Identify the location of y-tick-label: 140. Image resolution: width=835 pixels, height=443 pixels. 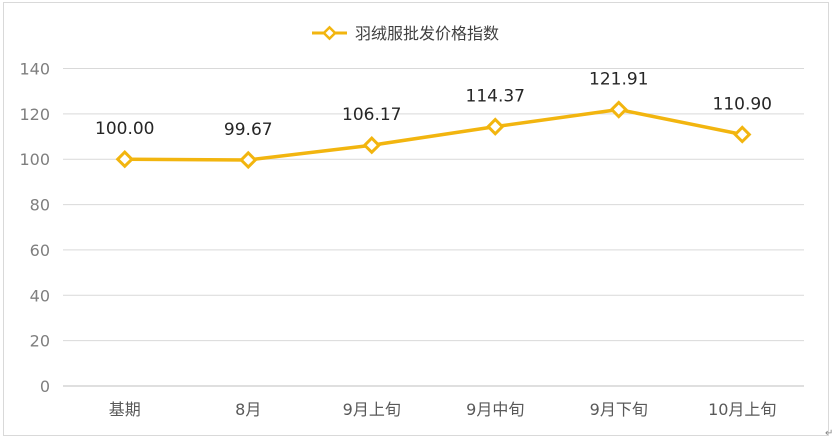
(34, 69).